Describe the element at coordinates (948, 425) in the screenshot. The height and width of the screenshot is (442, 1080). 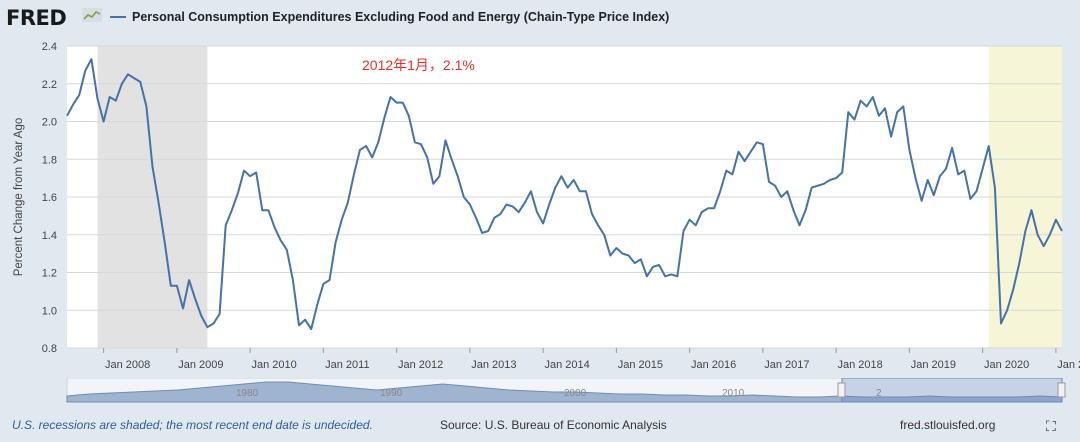
I see `site-link: fred.stlouisfed.org` at that location.